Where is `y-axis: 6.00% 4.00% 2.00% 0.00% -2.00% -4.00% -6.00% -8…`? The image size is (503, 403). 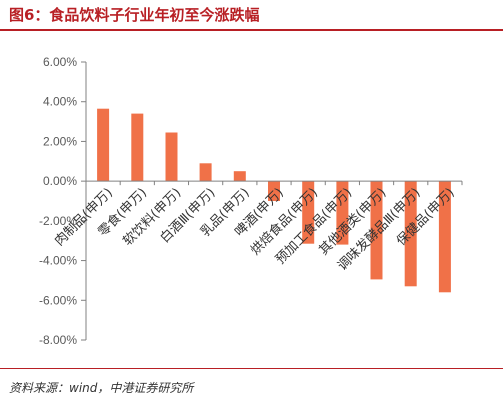
y-axis: 6.00% 4.00% 2.00% 0.00% -2.00% -4.00% -6.00% -8… is located at coordinates (63, 201).